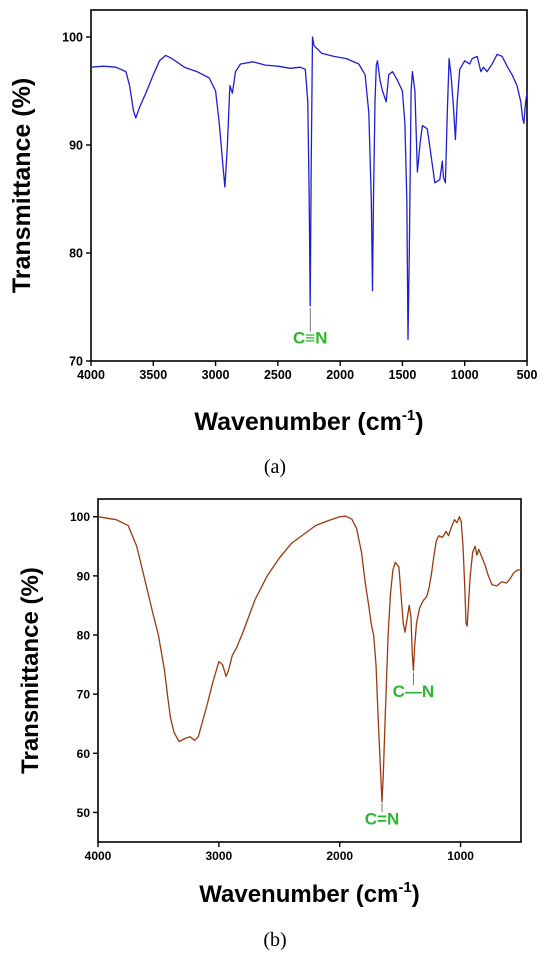 This screenshot has width=550, height=957. What do you see at coordinates (274, 940) in the screenshot?
I see `panel-label: (b)` at bounding box center [274, 940].